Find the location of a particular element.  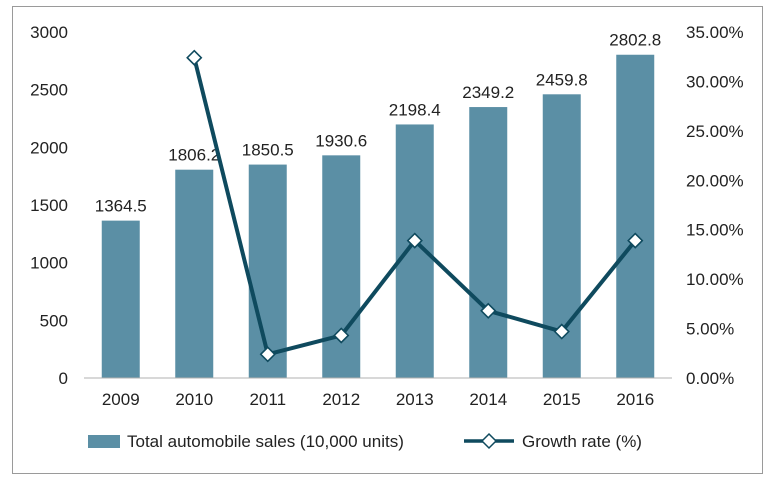

y-left-tick-2000: 2000 is located at coordinates (49, 147).